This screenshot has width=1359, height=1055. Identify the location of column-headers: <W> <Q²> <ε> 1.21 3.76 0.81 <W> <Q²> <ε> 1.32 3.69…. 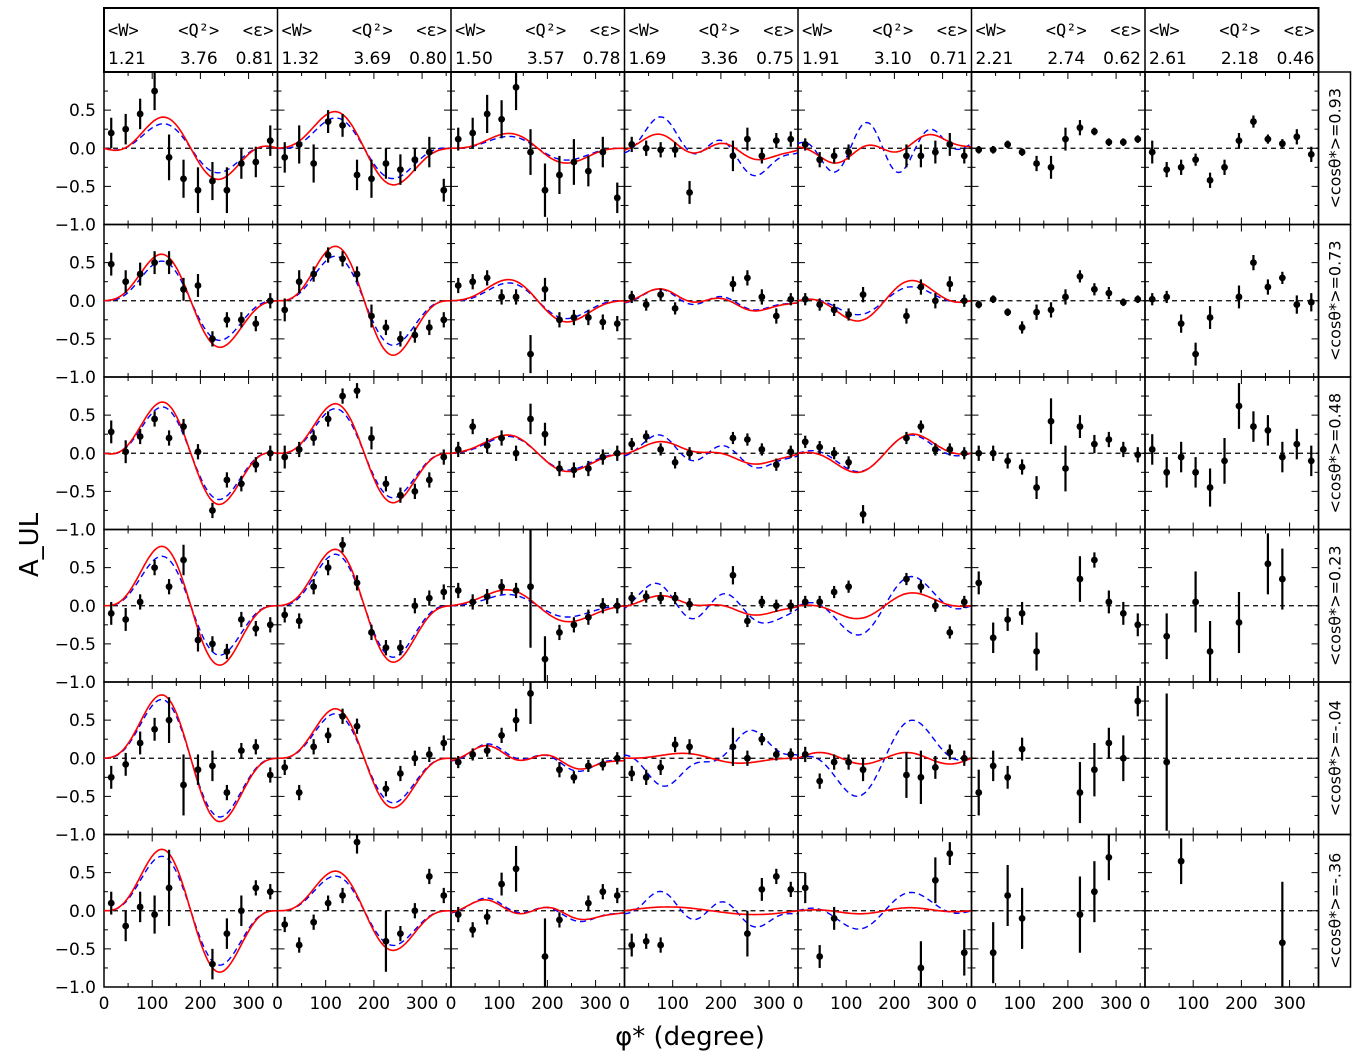
(711, 40).